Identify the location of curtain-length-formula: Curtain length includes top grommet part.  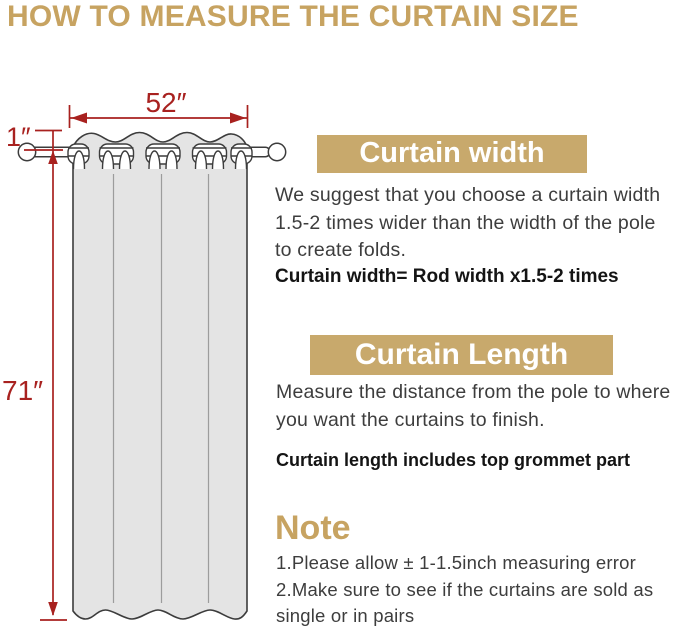
(453, 460).